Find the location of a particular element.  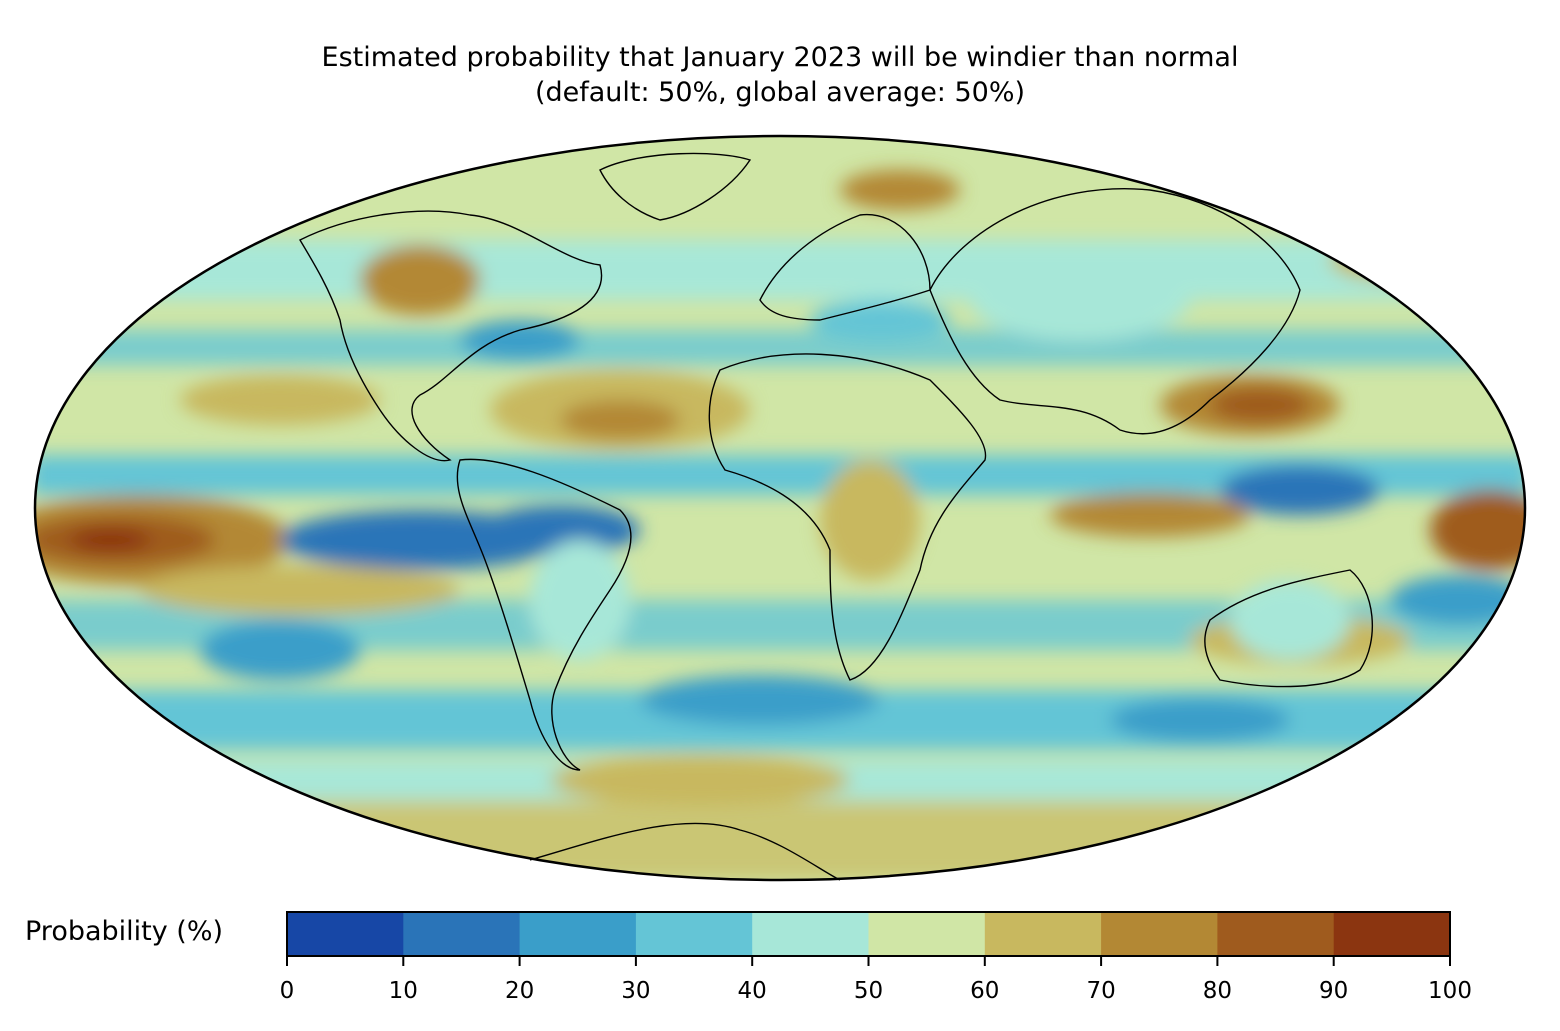

colorbar-tick-label: 50 is located at coordinates (868, 991).